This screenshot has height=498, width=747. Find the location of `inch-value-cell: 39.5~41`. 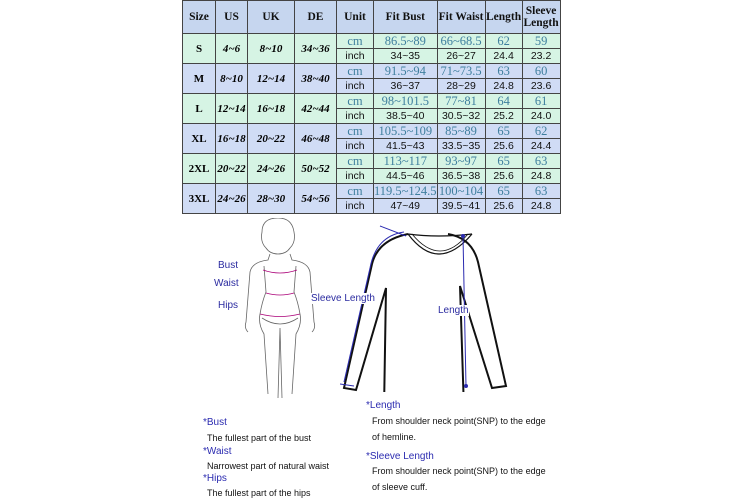

inch-value-cell: 39.5~41 is located at coordinates (461, 206).